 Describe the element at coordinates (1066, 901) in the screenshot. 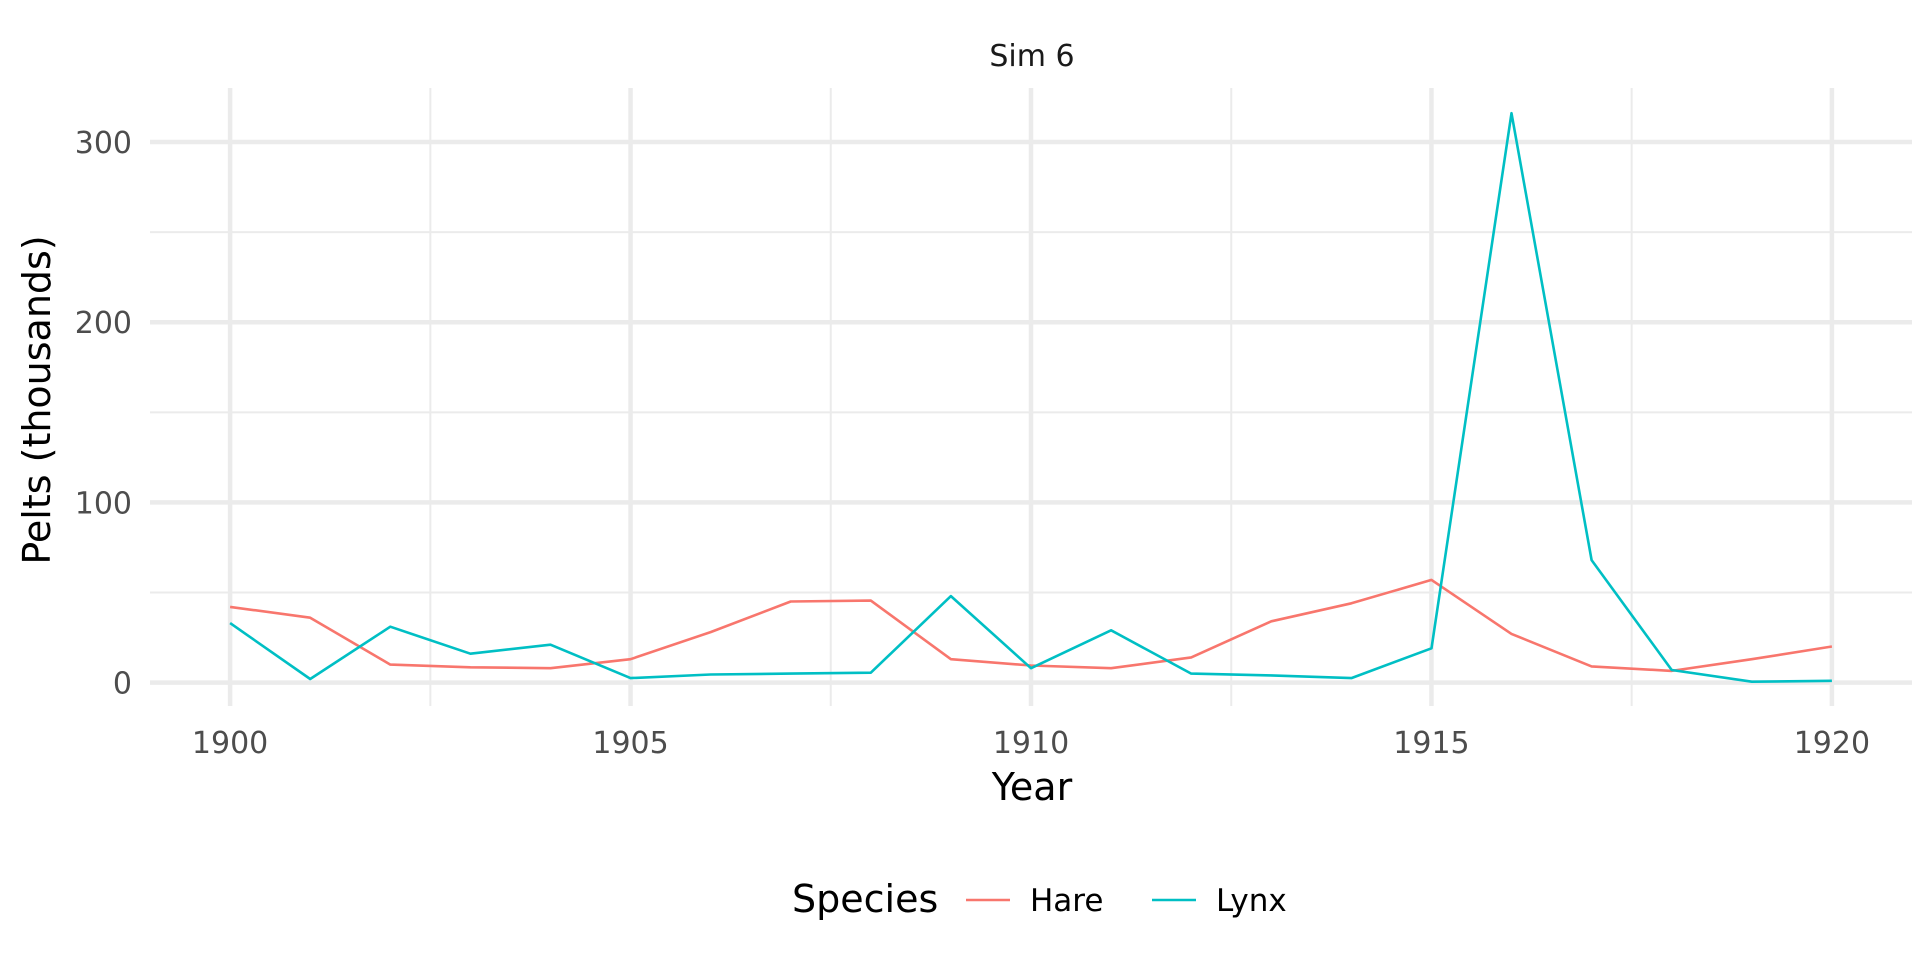

I see `legend-label-hare: Hare` at that location.